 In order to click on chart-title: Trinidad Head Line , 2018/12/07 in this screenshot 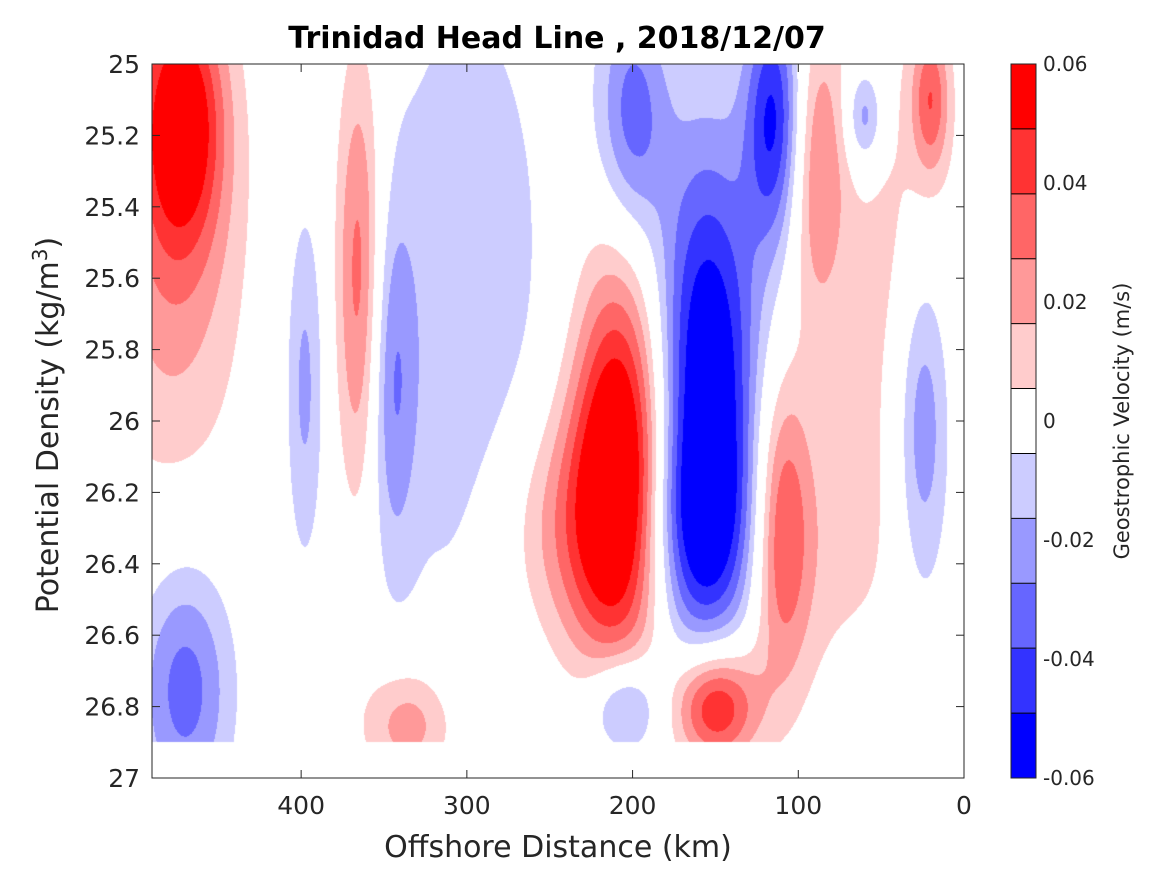, I will do `click(556, 38)`.